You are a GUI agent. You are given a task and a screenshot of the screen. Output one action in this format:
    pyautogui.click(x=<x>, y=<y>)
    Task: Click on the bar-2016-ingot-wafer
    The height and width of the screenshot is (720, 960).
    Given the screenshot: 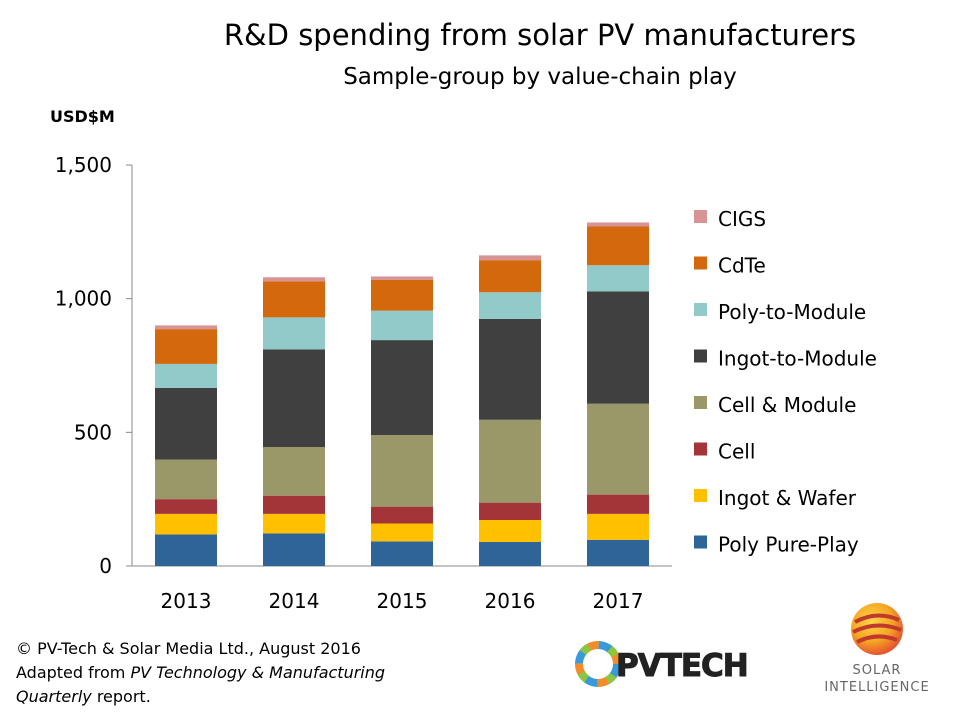 What is the action you would take?
    pyautogui.click(x=510, y=531)
    